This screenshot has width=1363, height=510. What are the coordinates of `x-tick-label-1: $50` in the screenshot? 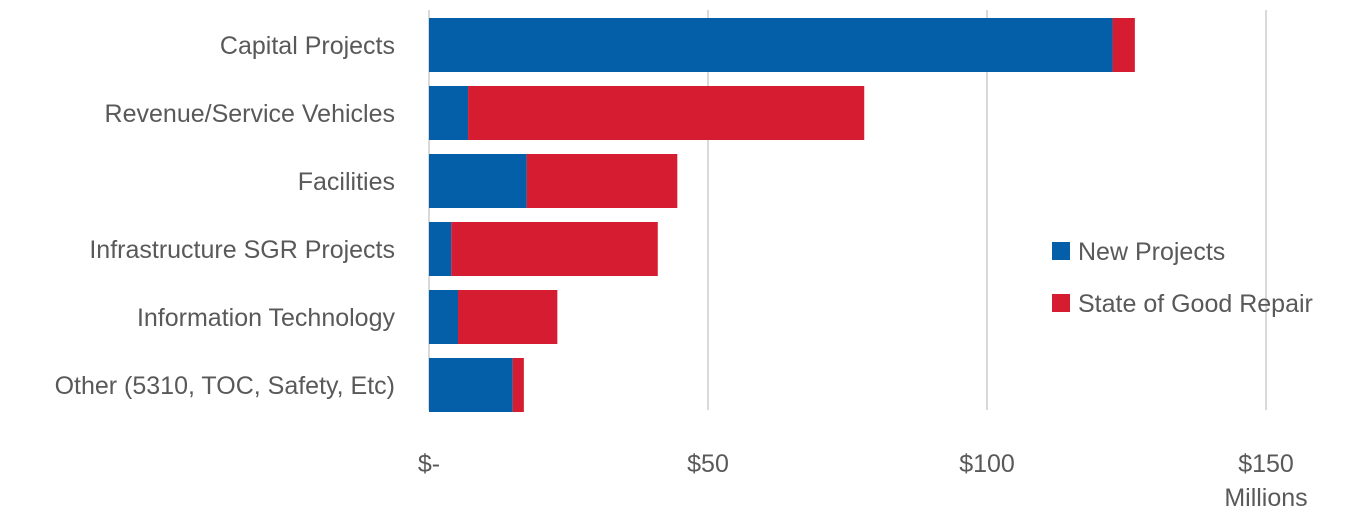 It's located at (708, 464).